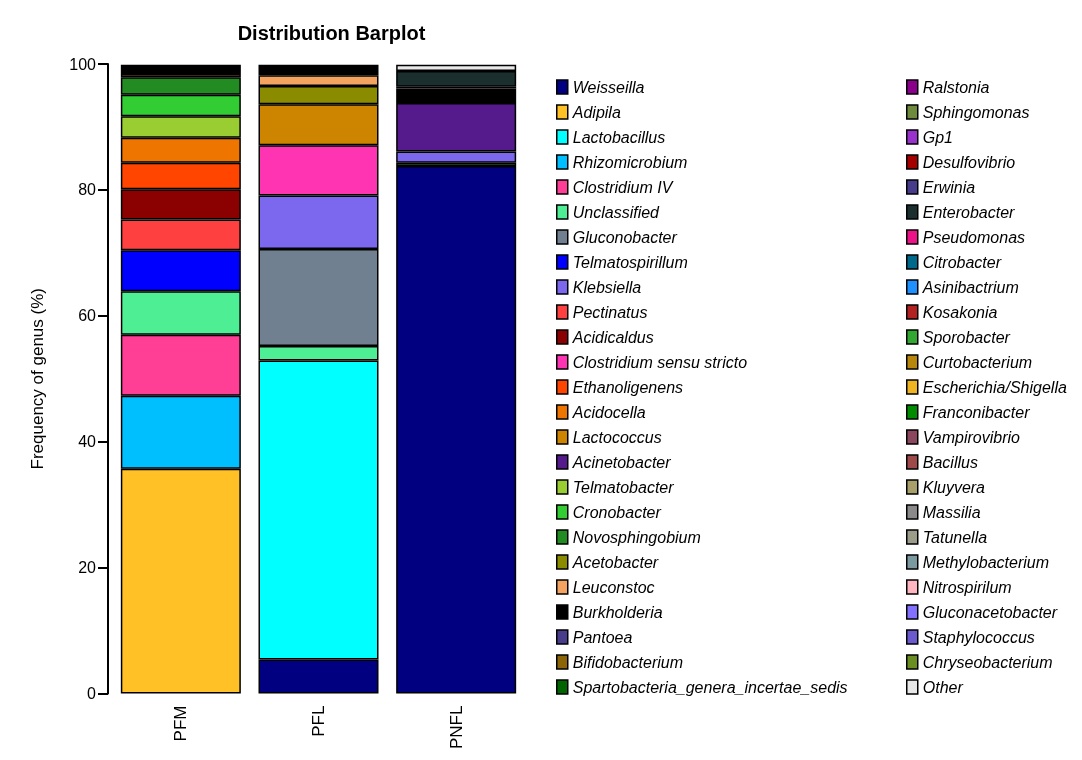 The width and height of the screenshot is (1082, 760). What do you see at coordinates (969, 162) in the screenshot?
I see `legend-label: Desulfovibrio` at bounding box center [969, 162].